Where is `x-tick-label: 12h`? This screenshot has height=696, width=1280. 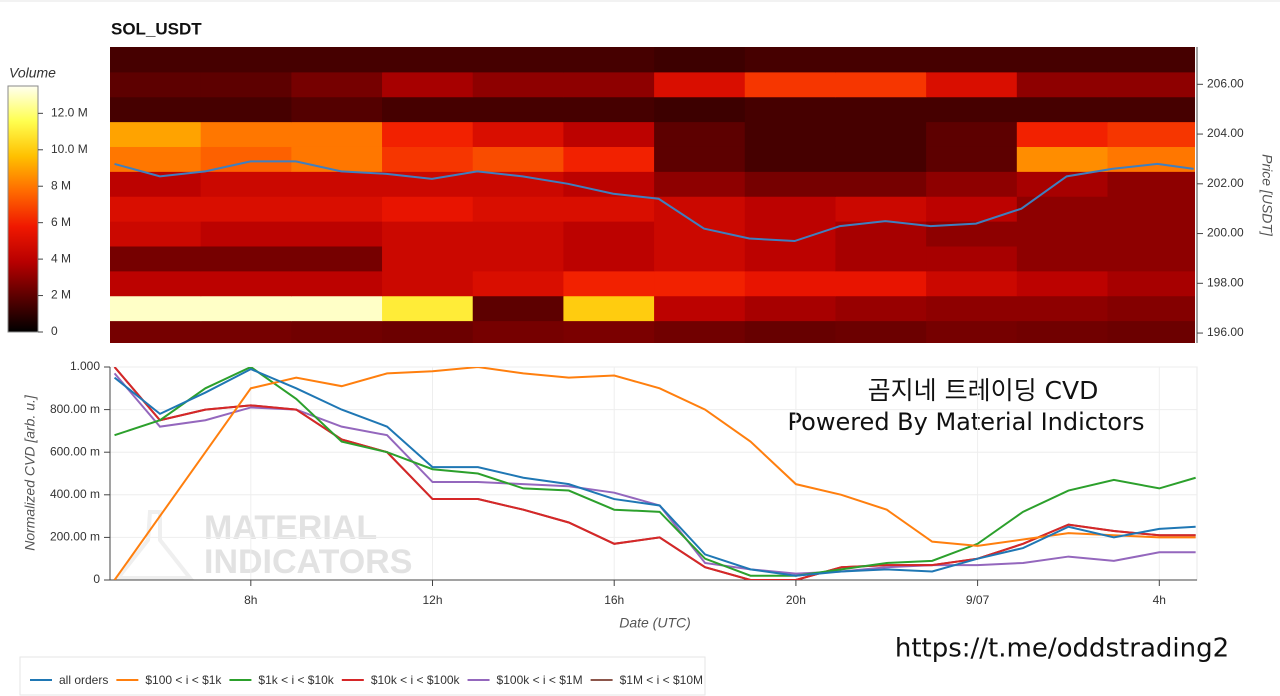 x-tick-label: 12h is located at coordinates (432, 600).